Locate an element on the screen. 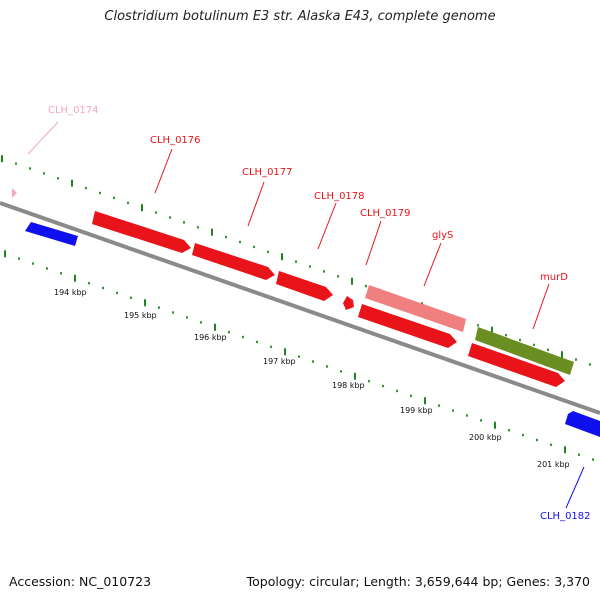  scale-label: 198 kbp is located at coordinates (348, 385).